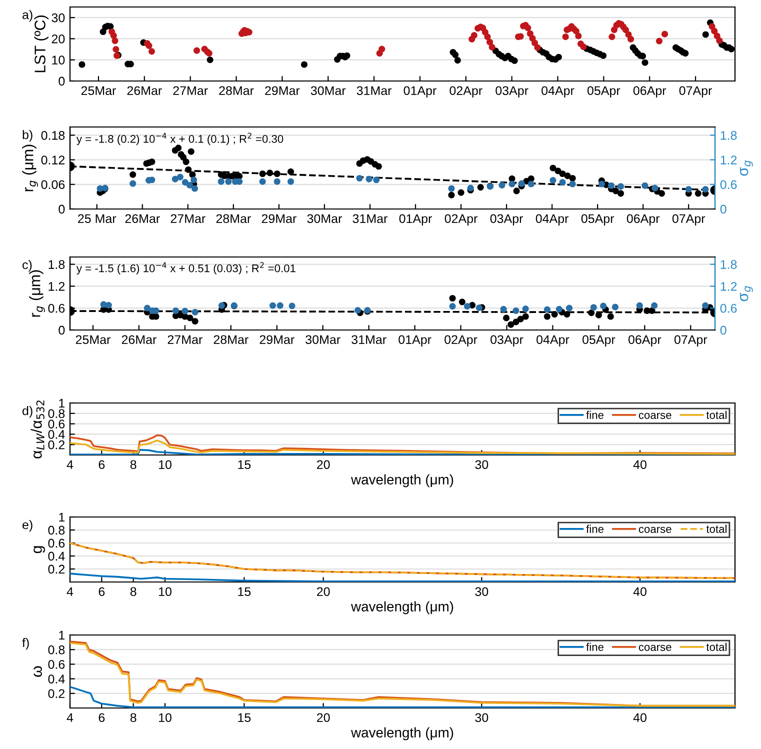 Image resolution: width=761 pixels, height=749 pixels. Describe the element at coordinates (746, 168) in the screenshot. I see `y2-axis-title: σ$_{g}$` at that location.